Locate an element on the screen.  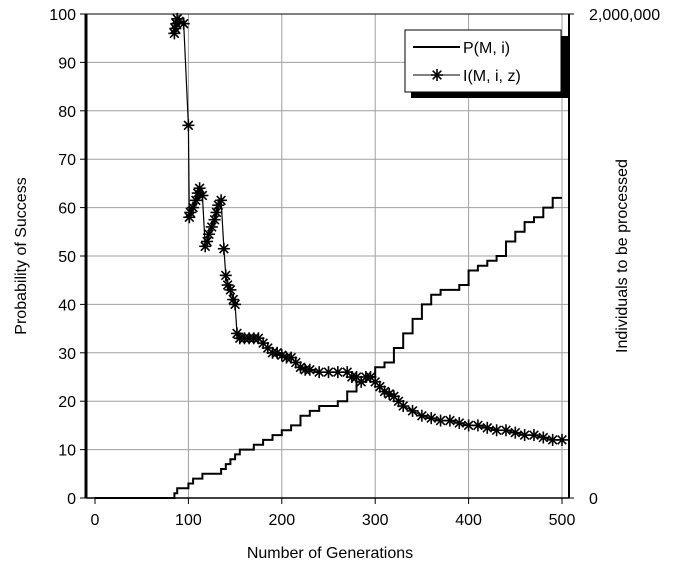
y2-axis-ticks: 0 2,000,000 is located at coordinates (614, 257).